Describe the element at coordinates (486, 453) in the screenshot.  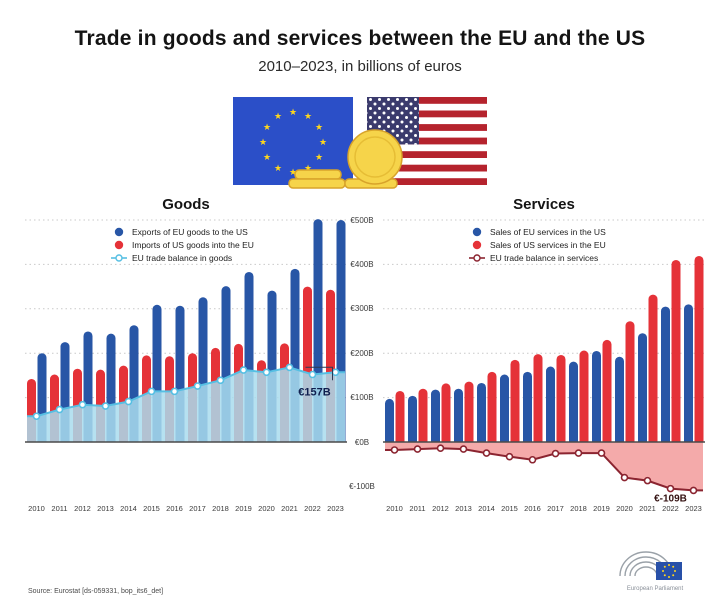
I see `balance-marker-2014` at that location.